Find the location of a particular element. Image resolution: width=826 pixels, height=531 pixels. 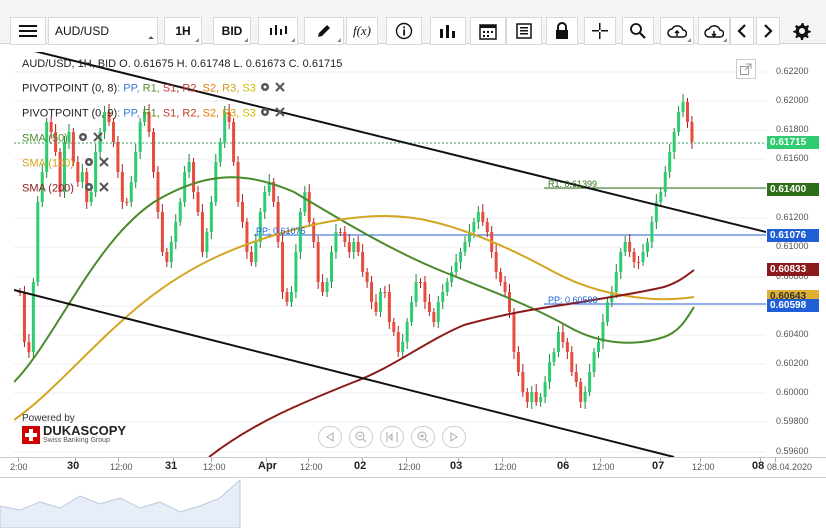

toolbar: AUD/USD 1H BID f(x) is located at coordinates (413, 22).